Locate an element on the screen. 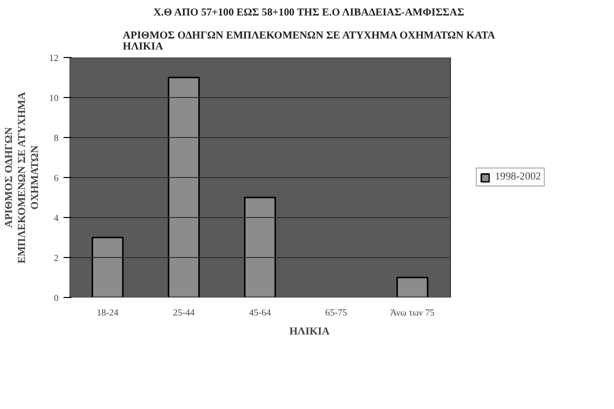 This screenshot has height=409, width=614. x-axis-title: ΗΛΙΚΙΑ is located at coordinates (309, 332).